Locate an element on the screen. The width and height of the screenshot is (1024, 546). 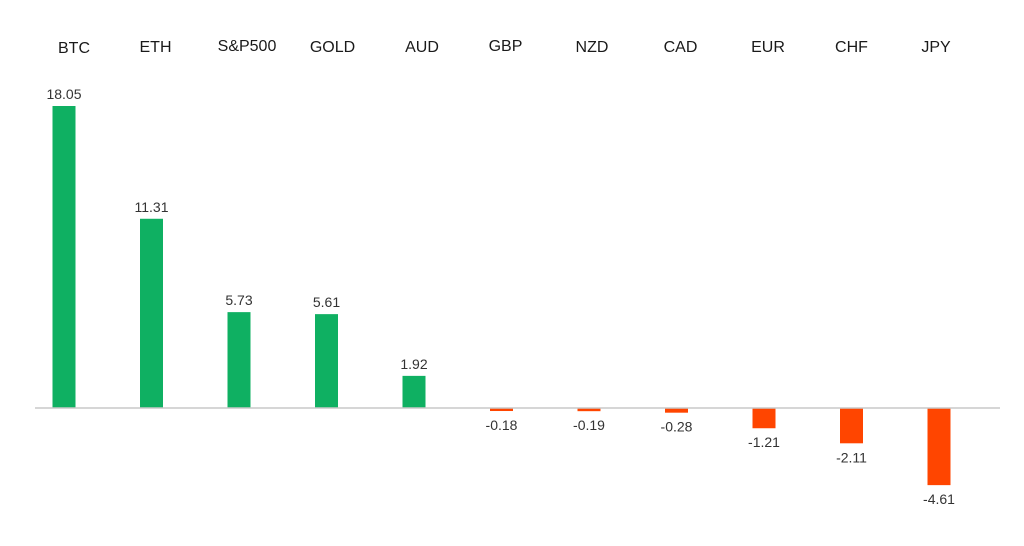
category-labels: BTC ETH S&P500 GOLD AUD GBP NZD CAD EUR CHF JPY is located at coordinates (504, 47).